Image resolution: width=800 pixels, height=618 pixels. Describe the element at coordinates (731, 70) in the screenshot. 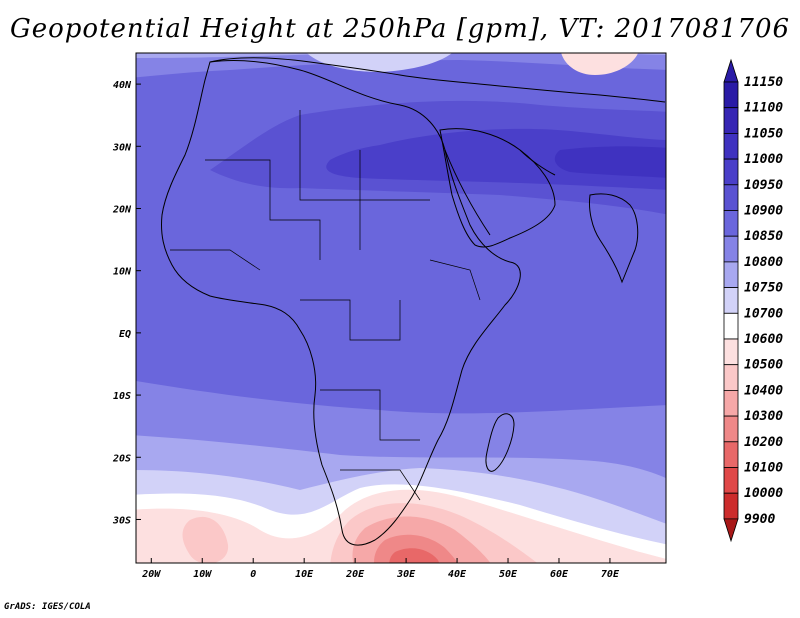

I see `colorbar-top-arrow` at that location.